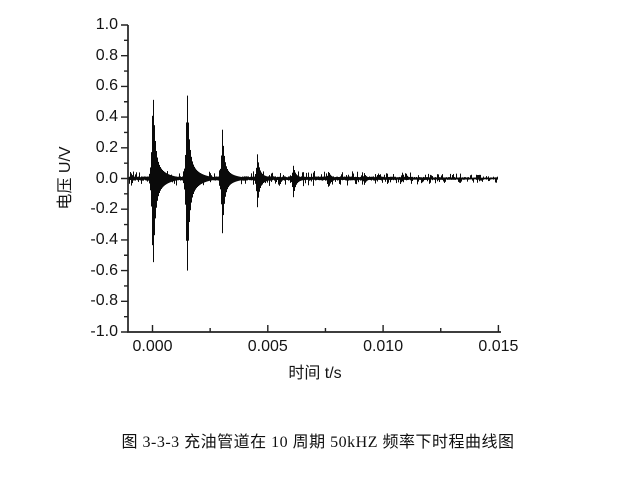 This screenshot has height=478, width=636. Describe the element at coordinates (106, 147) in the screenshot. I see `y-tick-label: 0.2` at that location.